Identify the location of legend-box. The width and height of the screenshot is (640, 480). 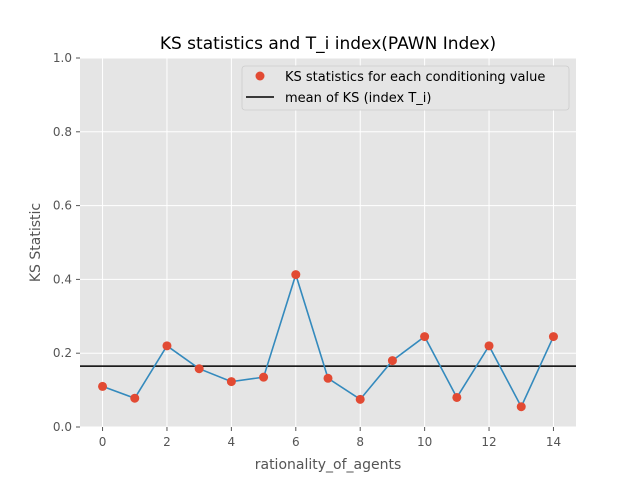
(405, 88).